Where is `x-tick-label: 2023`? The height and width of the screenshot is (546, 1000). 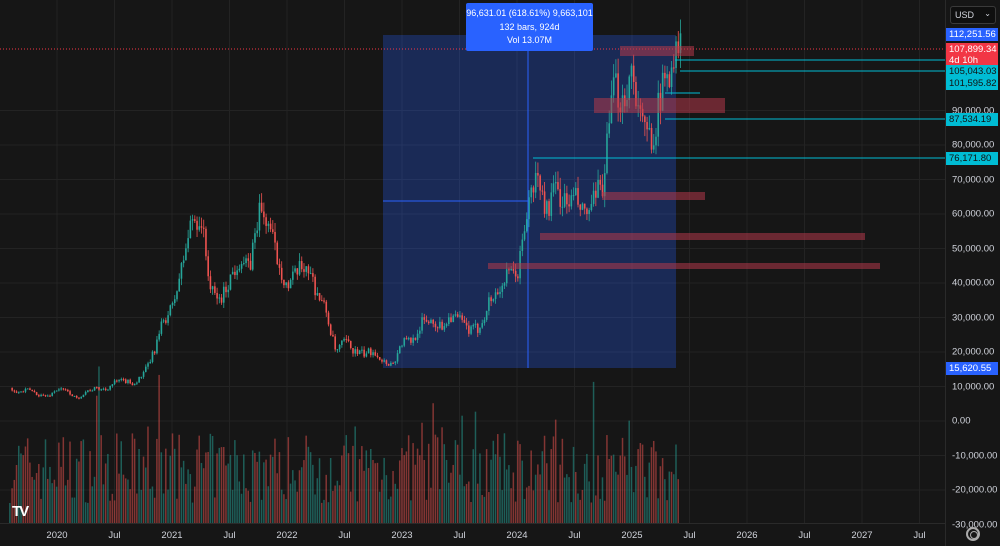
x-tick-label: 2023 is located at coordinates (402, 535).